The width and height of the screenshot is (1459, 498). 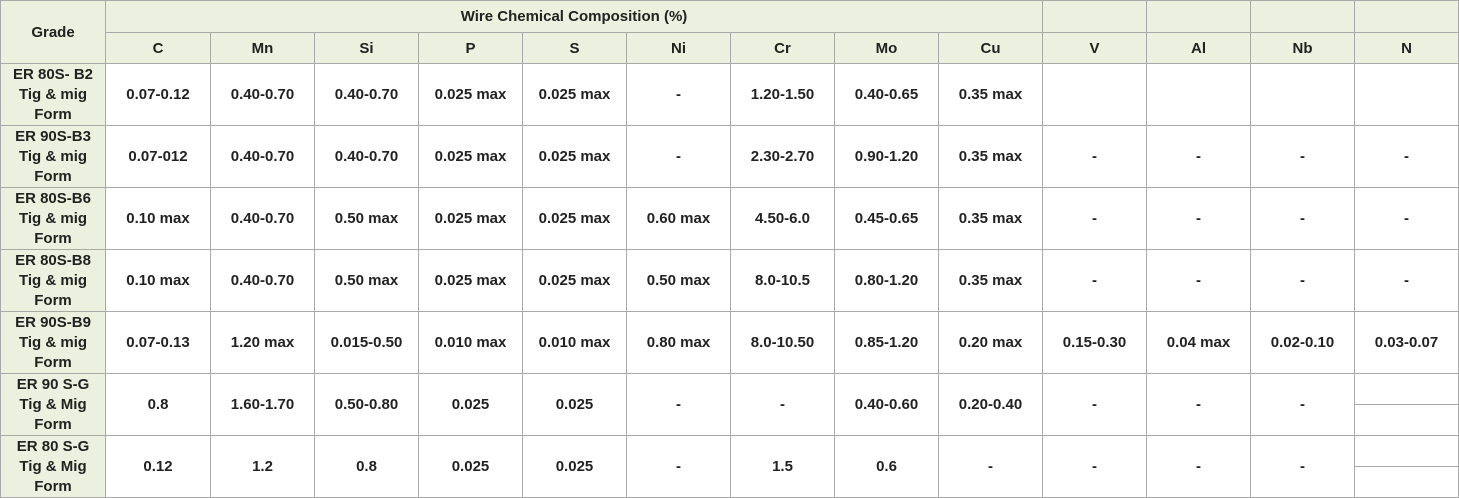 I want to click on value-cell: 0.80-1.20, so click(x=886, y=280).